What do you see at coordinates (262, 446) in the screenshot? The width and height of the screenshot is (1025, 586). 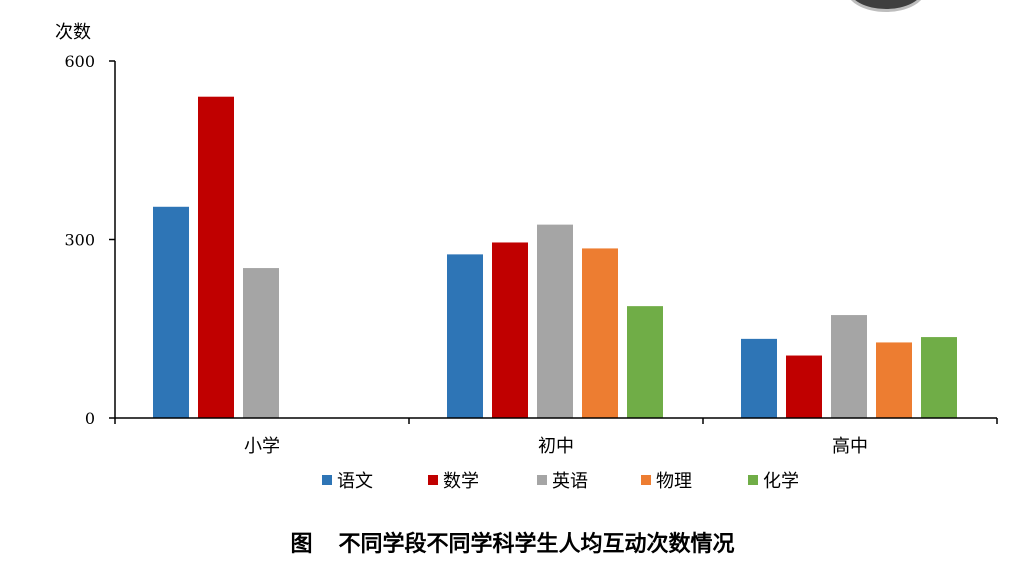 I see `x-category-label: 小学` at bounding box center [262, 446].